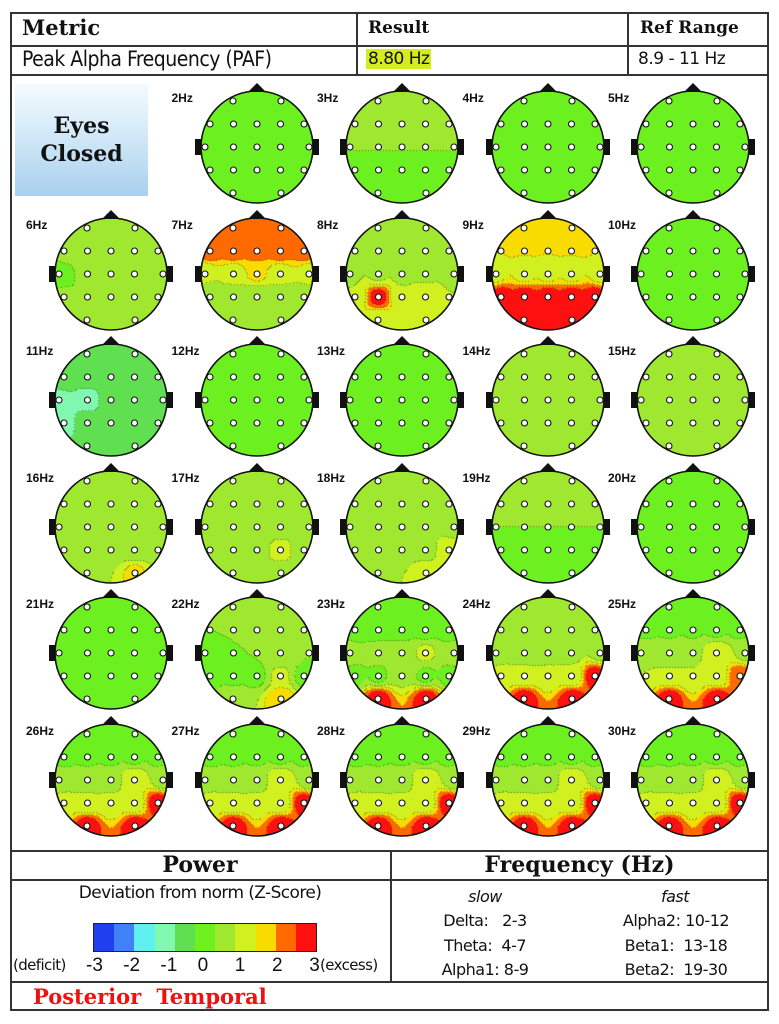 The height and width of the screenshot is (1024, 779). What do you see at coordinates (280, 170) in the screenshot?
I see `electrode-p4` at bounding box center [280, 170].